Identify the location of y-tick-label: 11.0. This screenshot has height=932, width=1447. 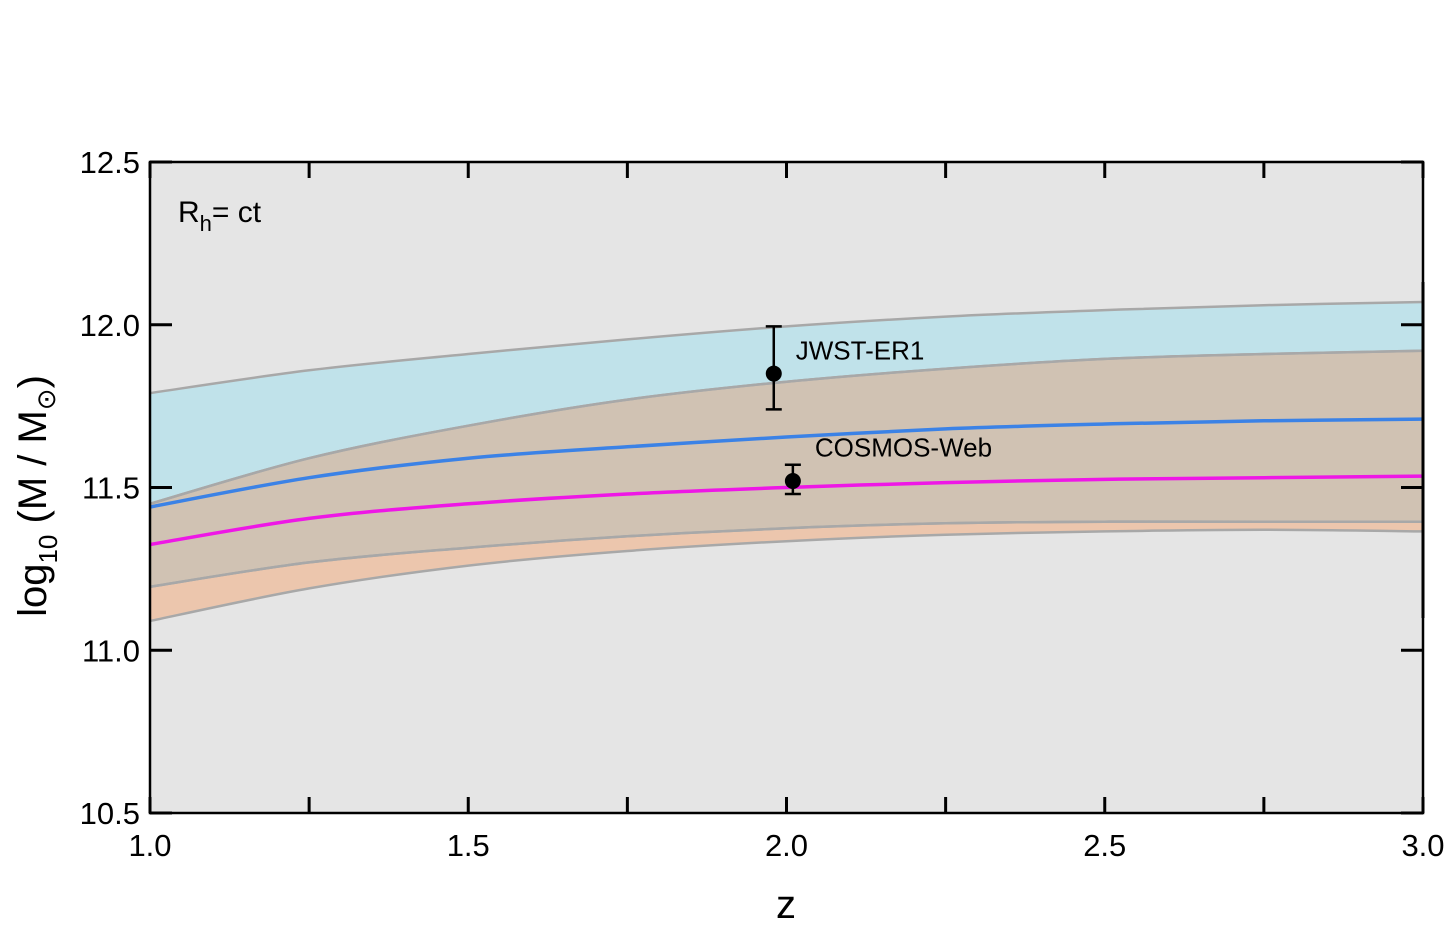
(111, 650).